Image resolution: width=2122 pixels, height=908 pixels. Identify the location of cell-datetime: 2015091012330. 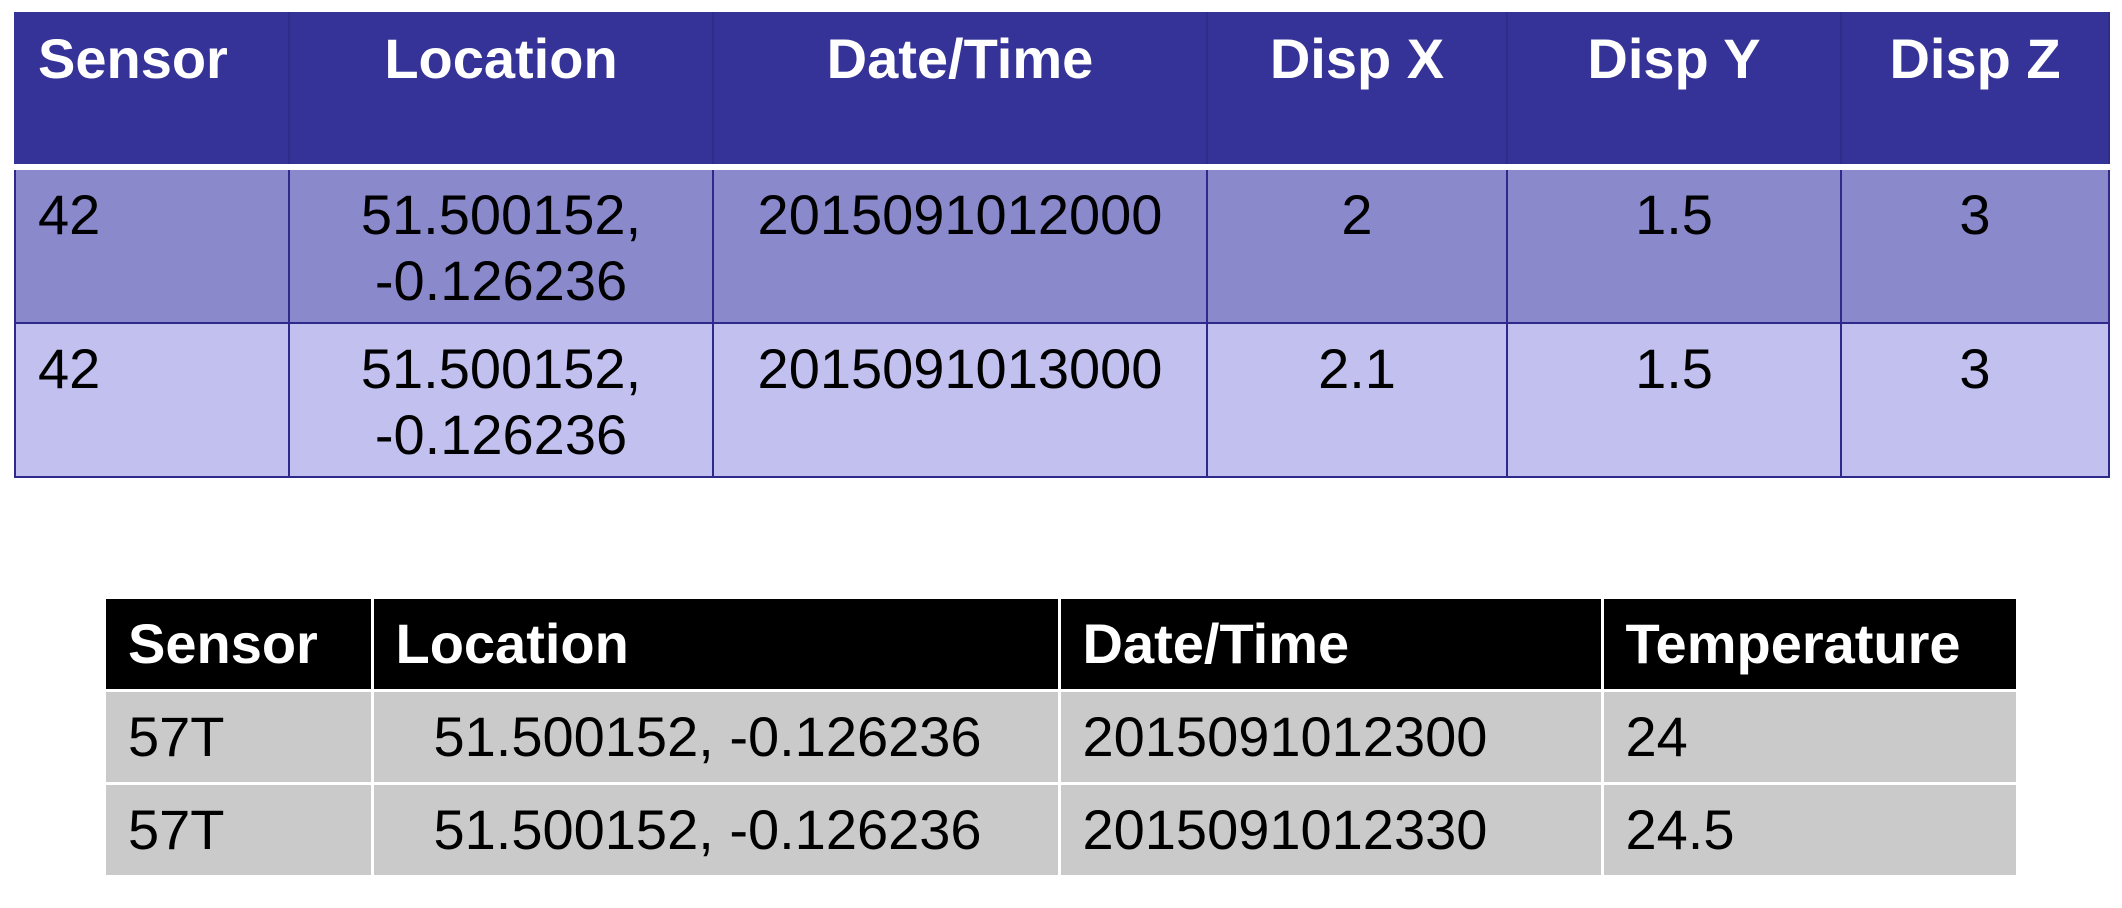
(1330, 828).